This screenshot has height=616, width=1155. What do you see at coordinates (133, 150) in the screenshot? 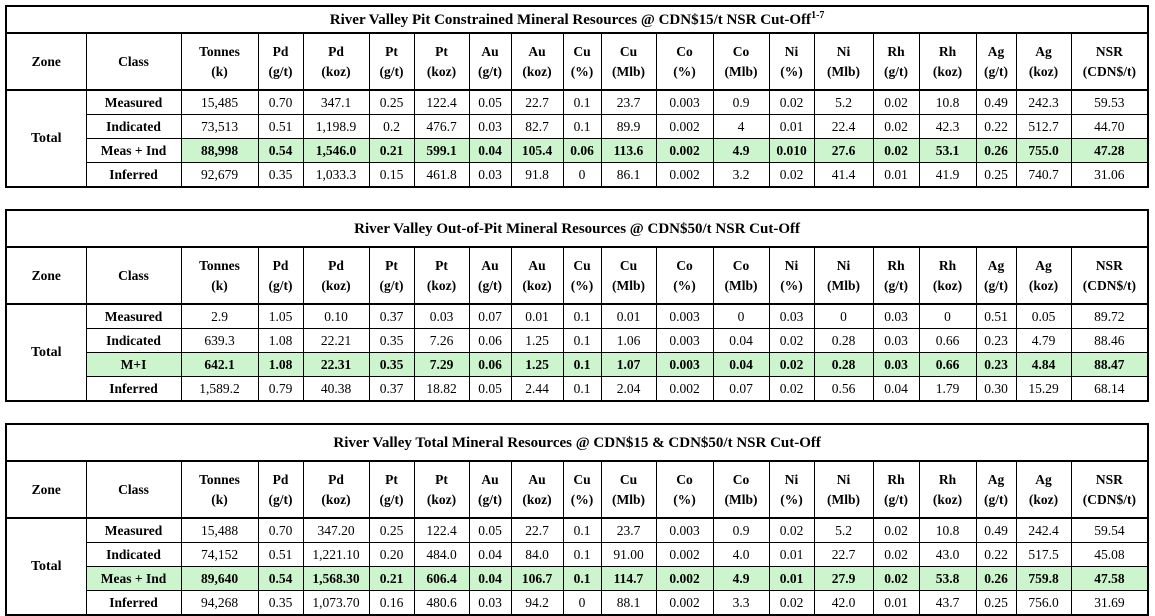
I see `class-cell: Meas + Ind` at bounding box center [133, 150].